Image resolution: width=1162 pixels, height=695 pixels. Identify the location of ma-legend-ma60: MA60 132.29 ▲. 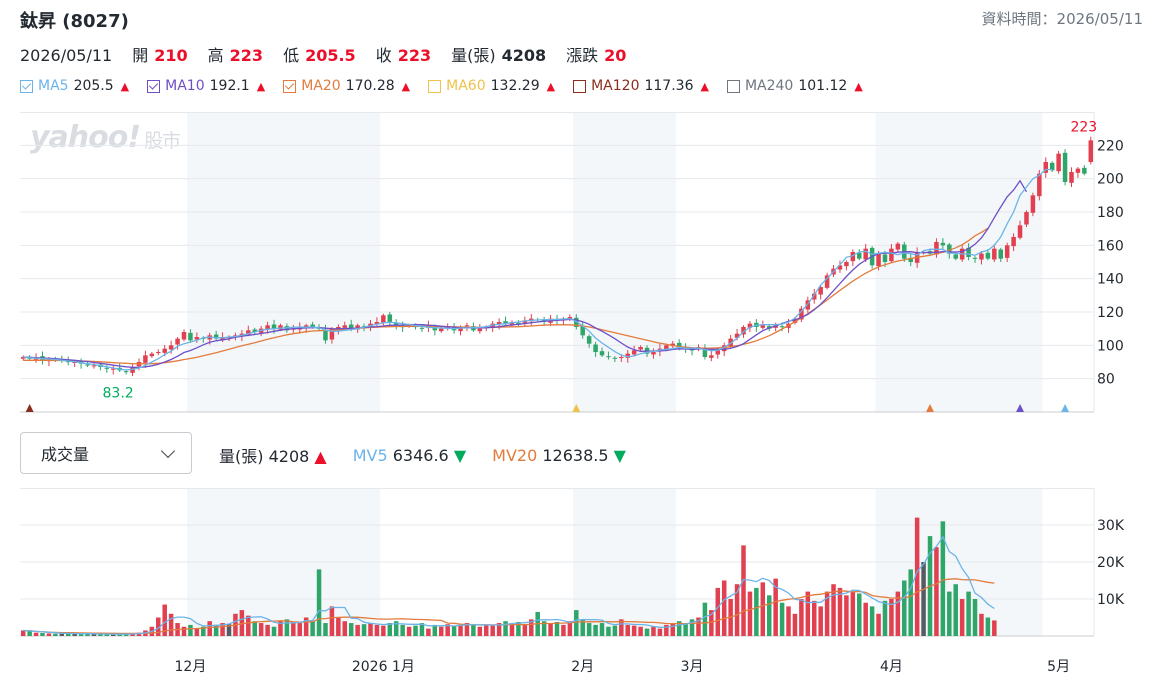
(491, 86).